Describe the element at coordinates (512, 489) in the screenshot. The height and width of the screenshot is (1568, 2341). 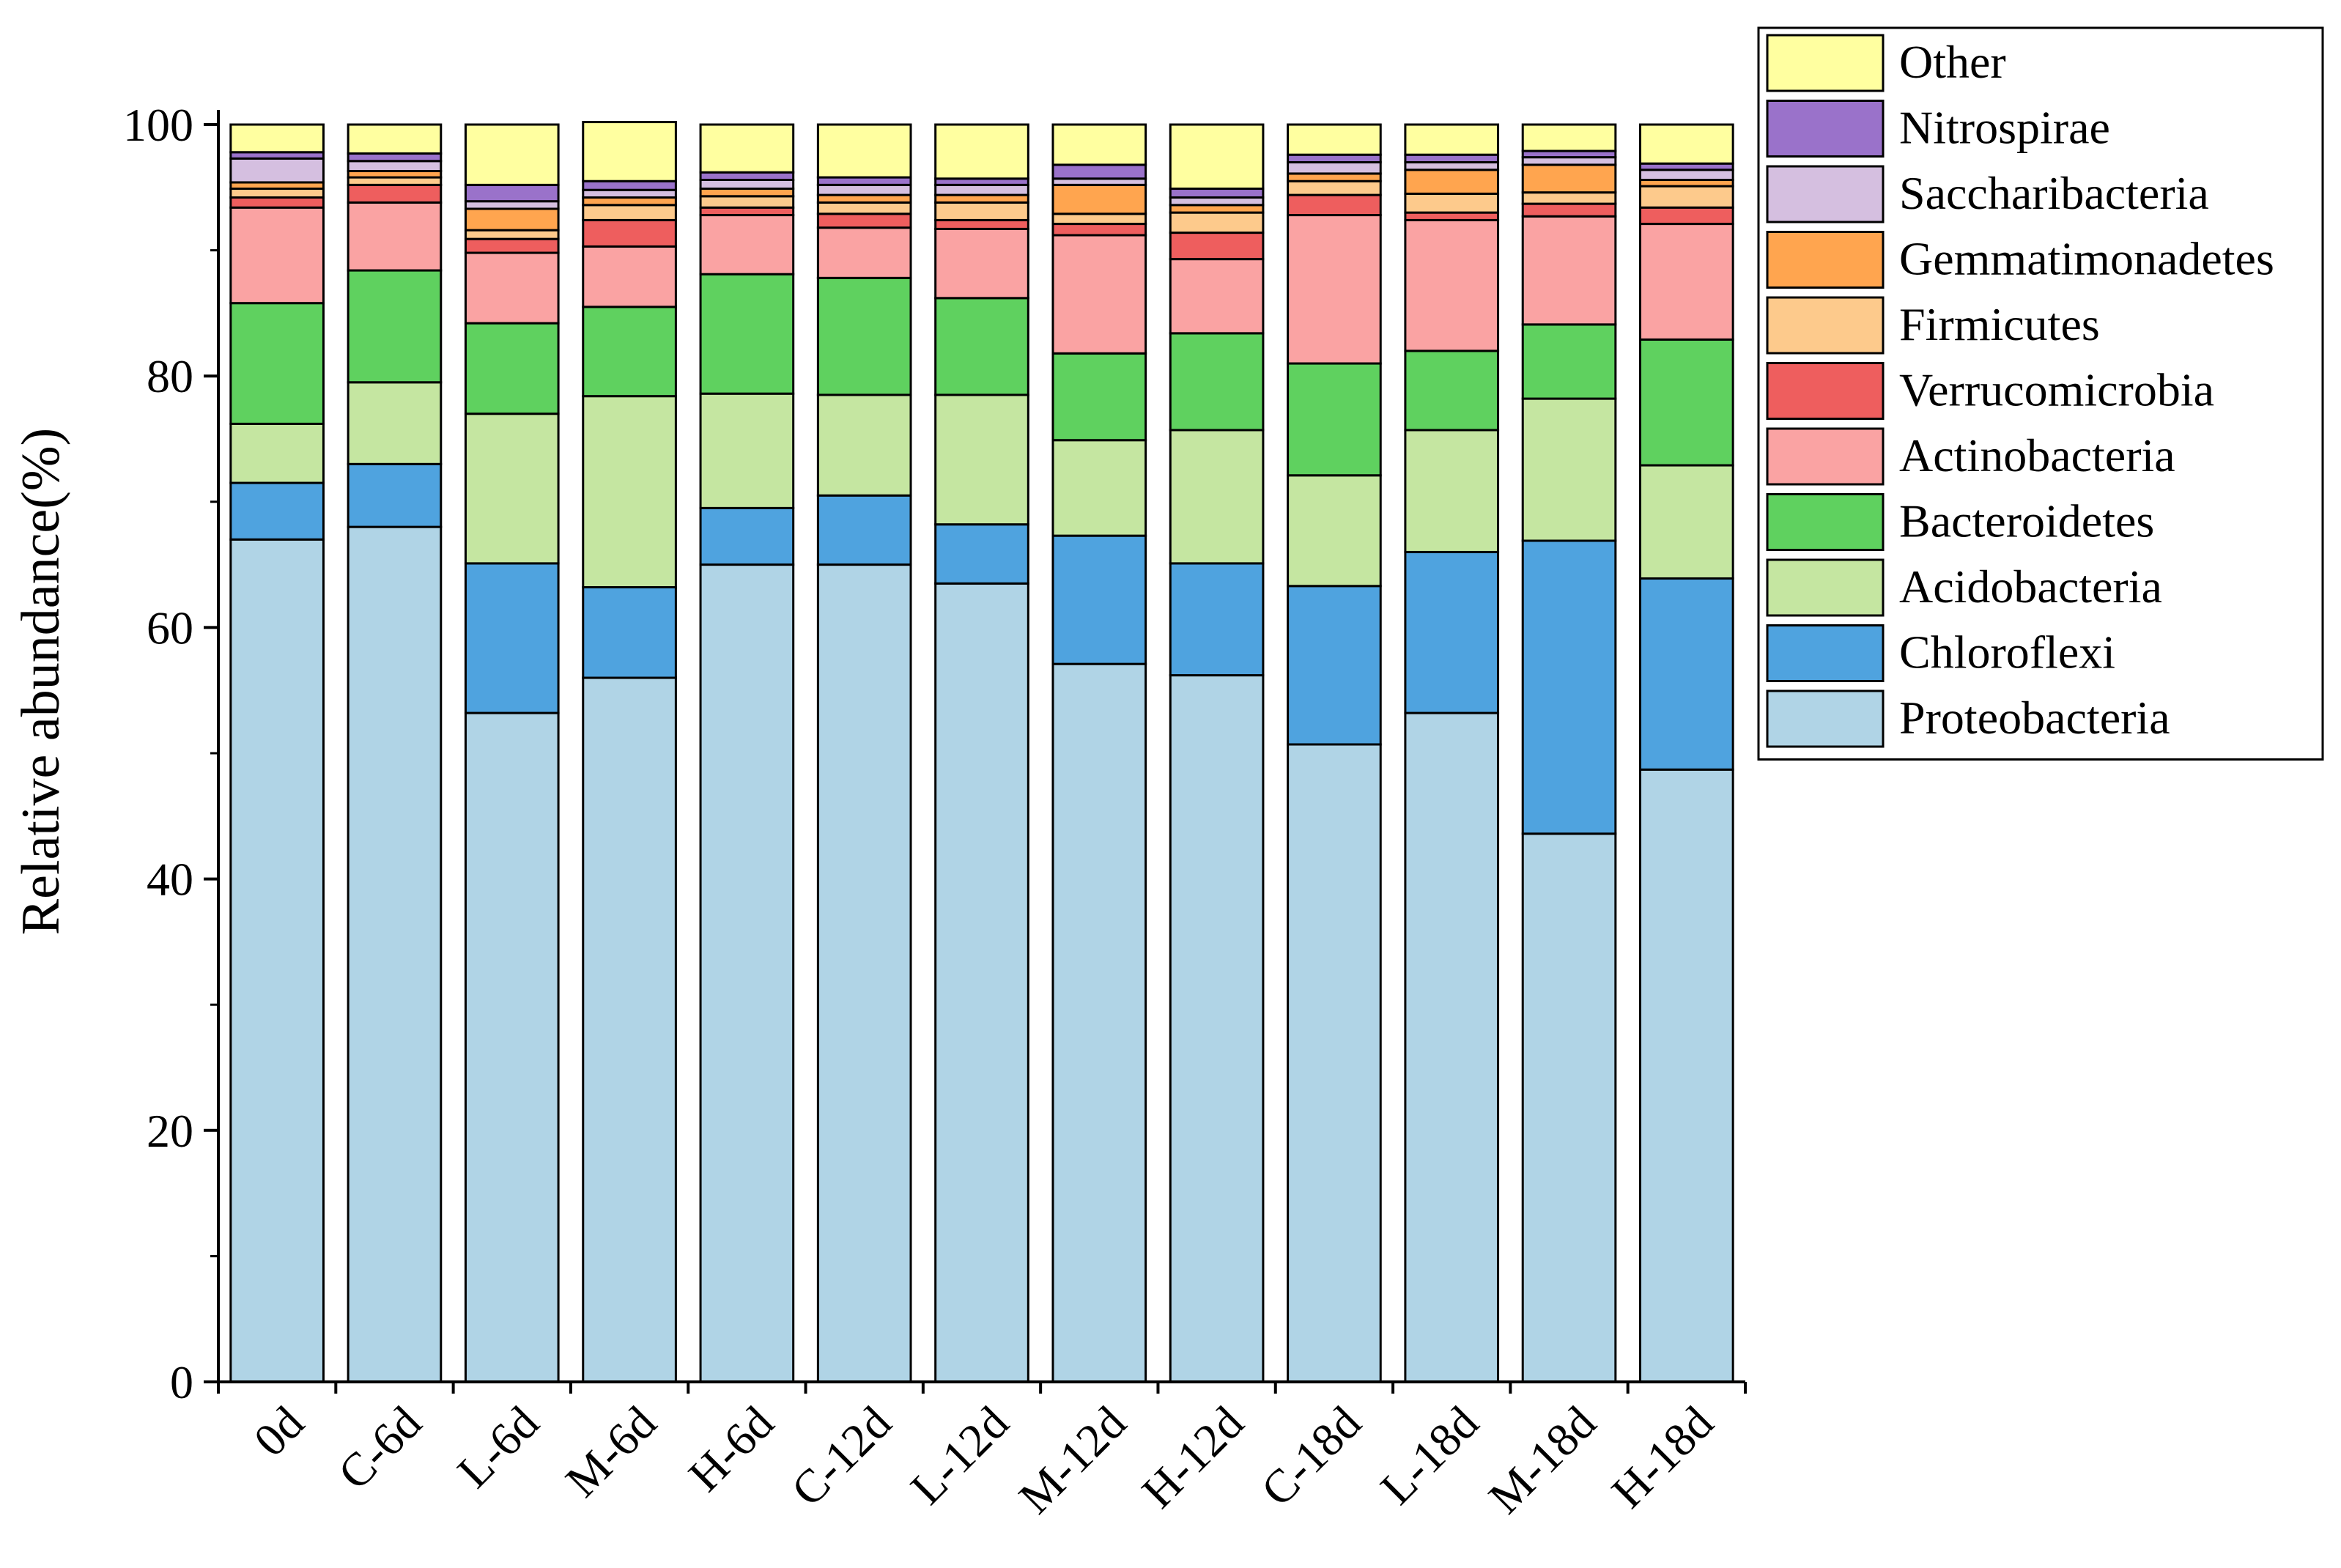
I see `bar-l-6d-acidobacteria` at that location.